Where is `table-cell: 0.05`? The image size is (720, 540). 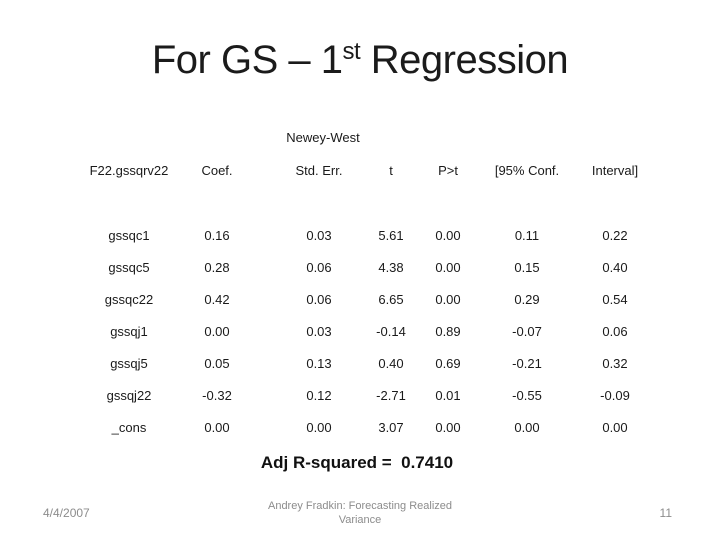 table-cell: 0.05 is located at coordinates (217, 363).